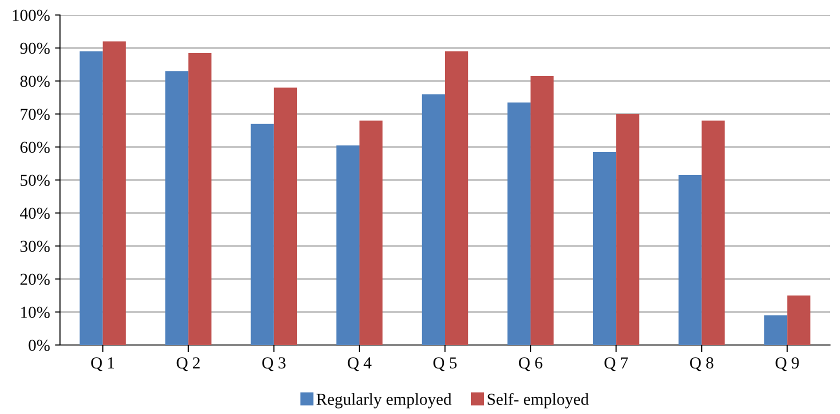 This screenshot has height=414, width=840. Describe the element at coordinates (384, 400) in the screenshot. I see `legend-label: Regularly employed` at that location.